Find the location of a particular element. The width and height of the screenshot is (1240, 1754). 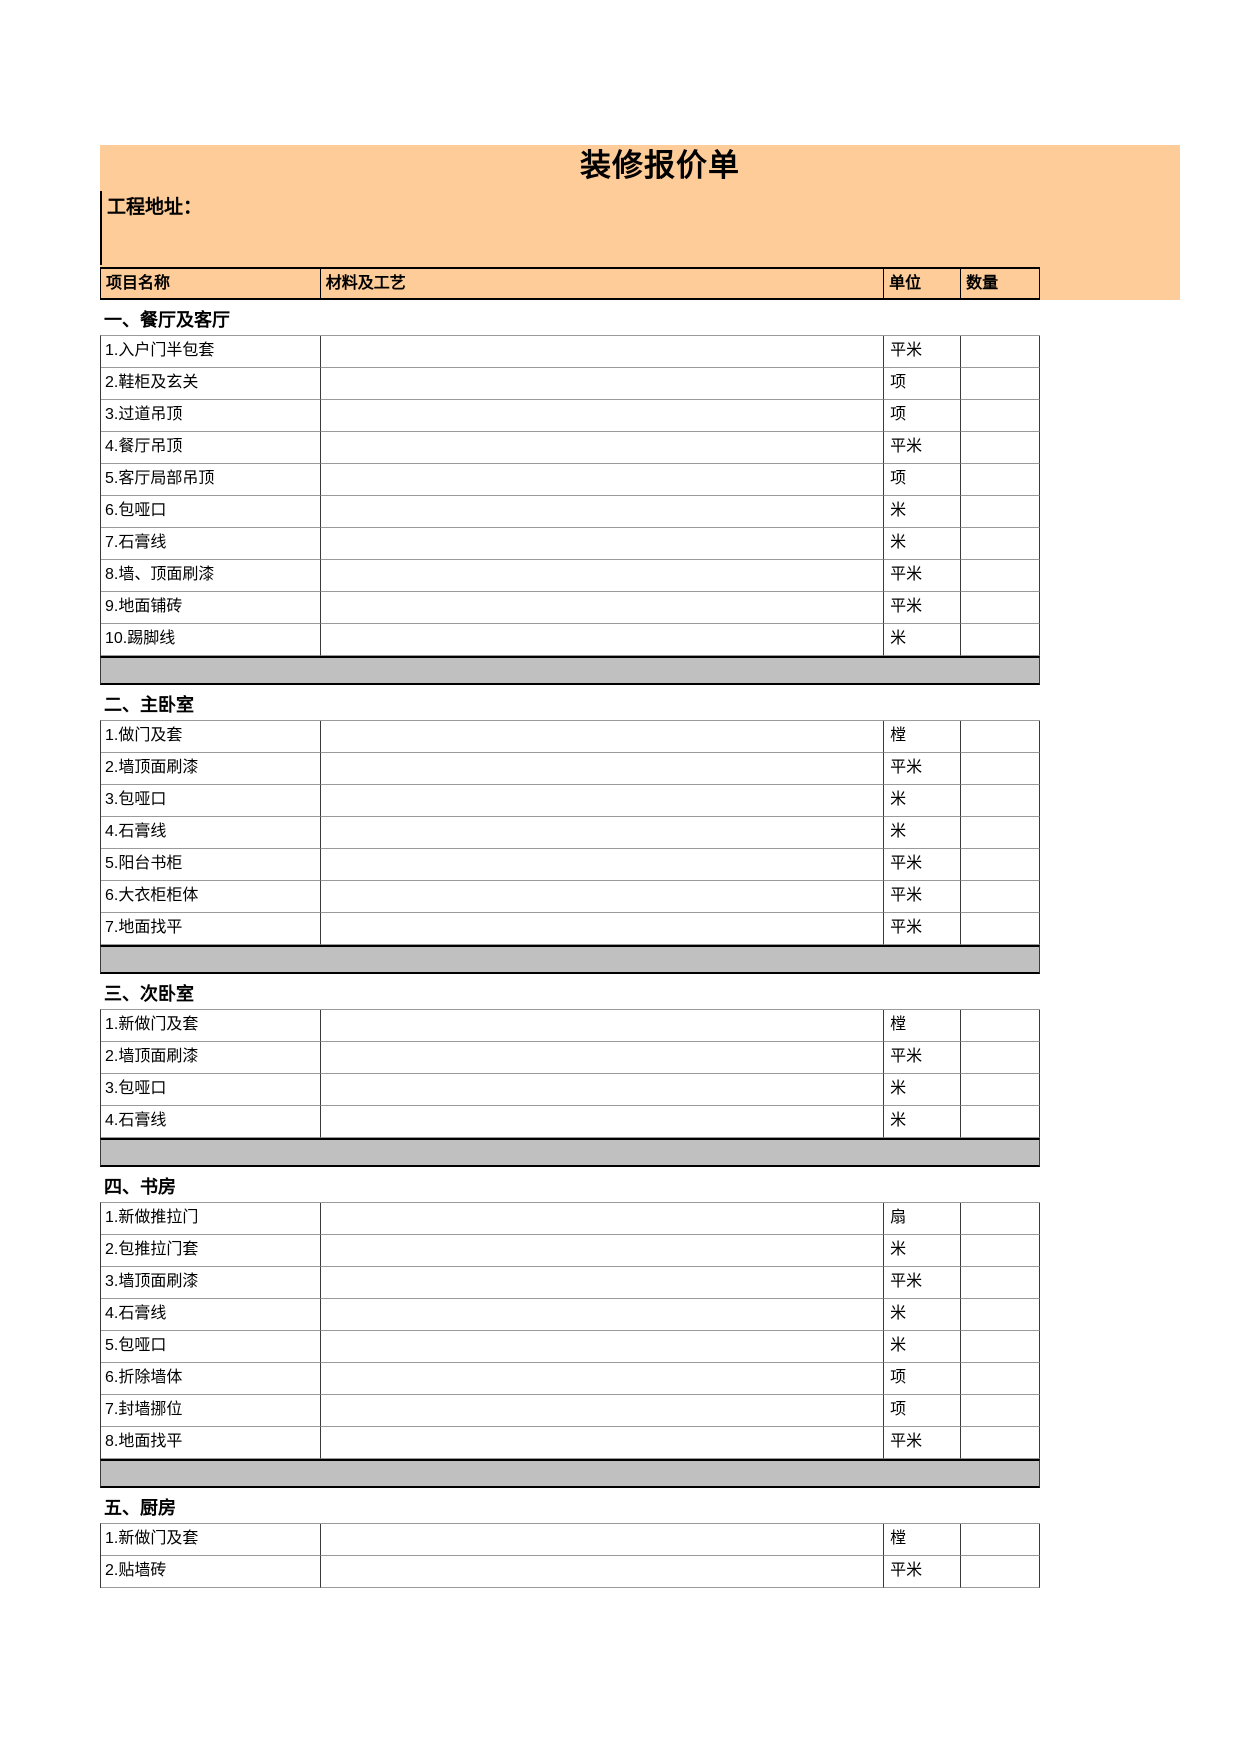

item-name-cell: 5.包哑口 is located at coordinates (211, 1347).